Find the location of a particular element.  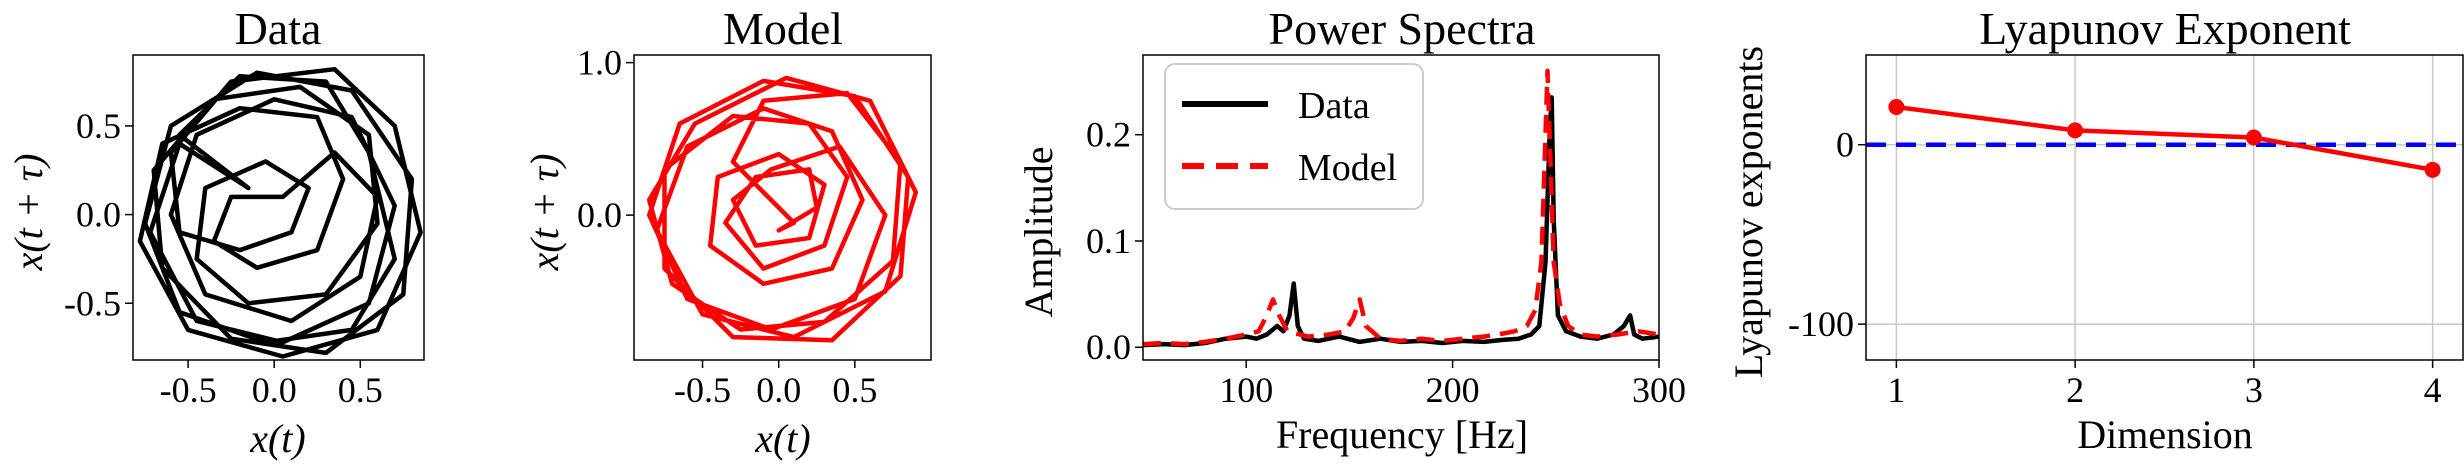

y-tick-label: -100 is located at coordinates (1821, 324).